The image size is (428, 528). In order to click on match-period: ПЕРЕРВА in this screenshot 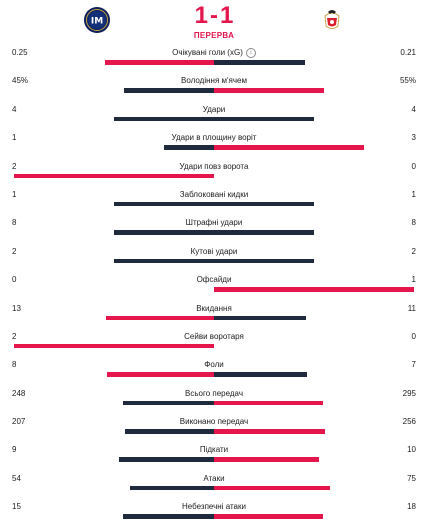, I will do `click(214, 35)`.